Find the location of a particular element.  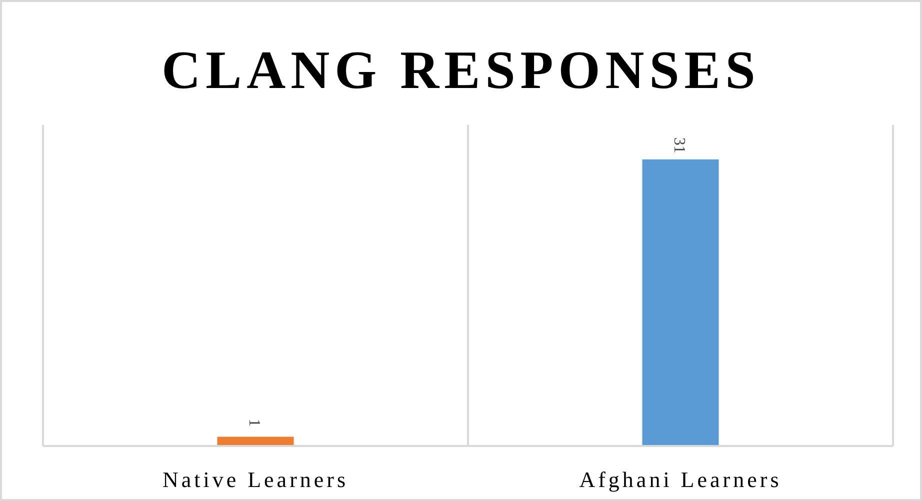

x-tick-label: Afghani Learners is located at coordinates (680, 479).